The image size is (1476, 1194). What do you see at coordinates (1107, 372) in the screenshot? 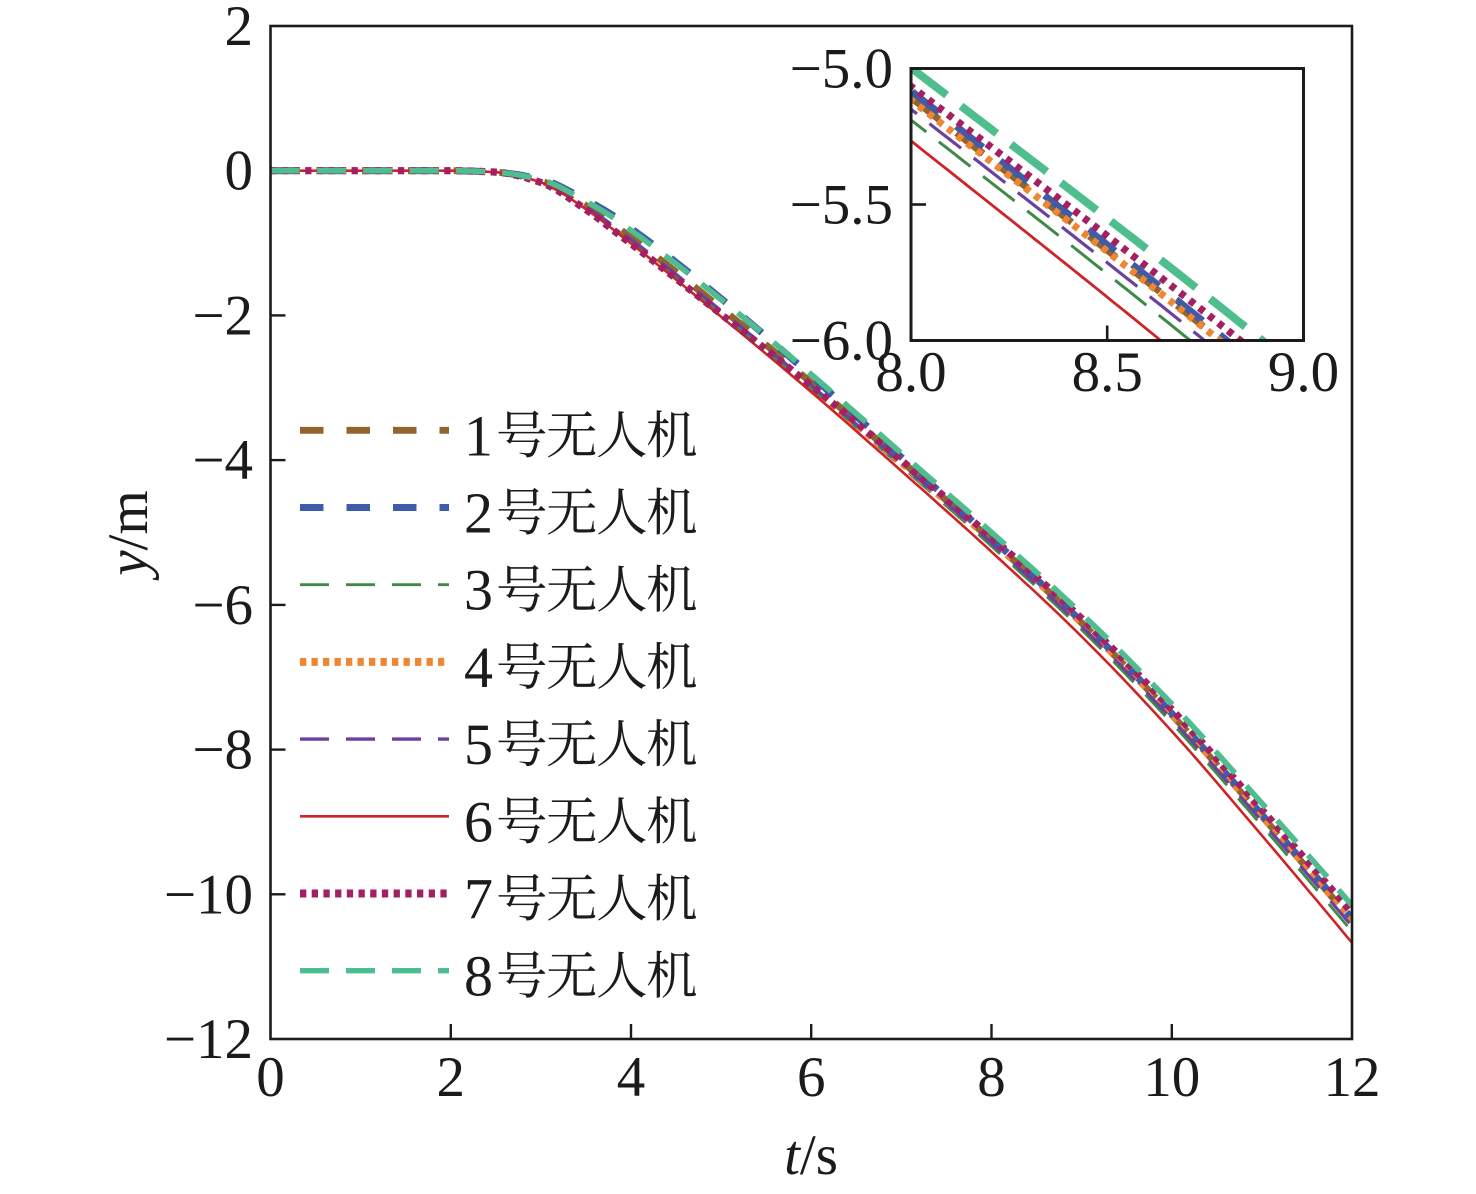
I see `svg-text: 8.5` at bounding box center [1107, 372].